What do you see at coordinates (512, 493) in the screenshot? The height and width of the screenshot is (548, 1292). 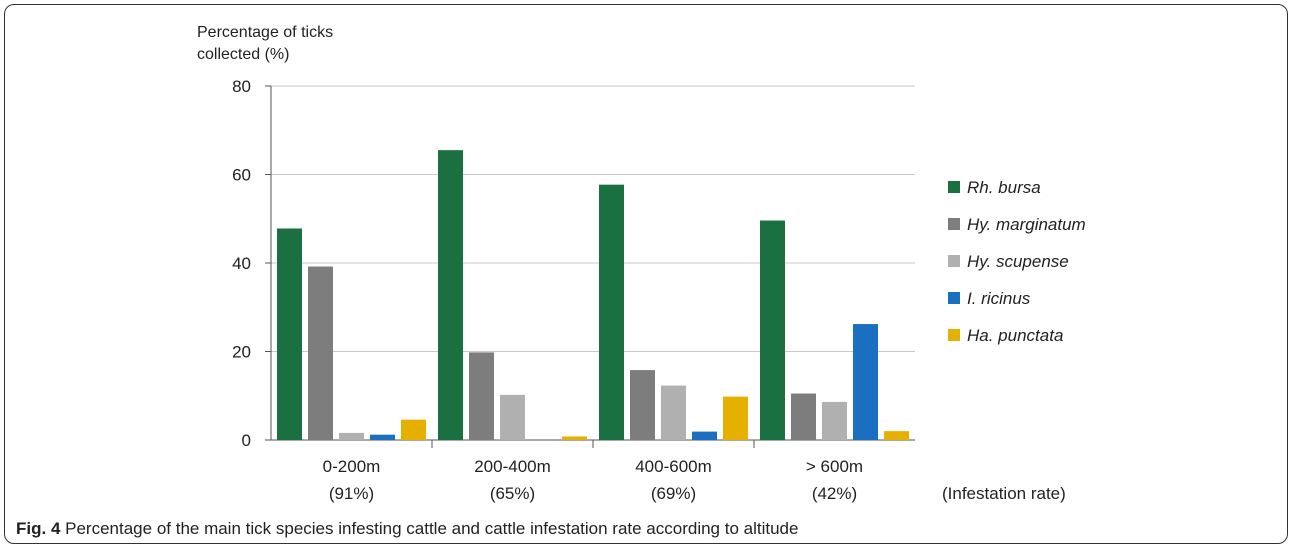 I see `infestation-rate-label: (65%)` at bounding box center [512, 493].